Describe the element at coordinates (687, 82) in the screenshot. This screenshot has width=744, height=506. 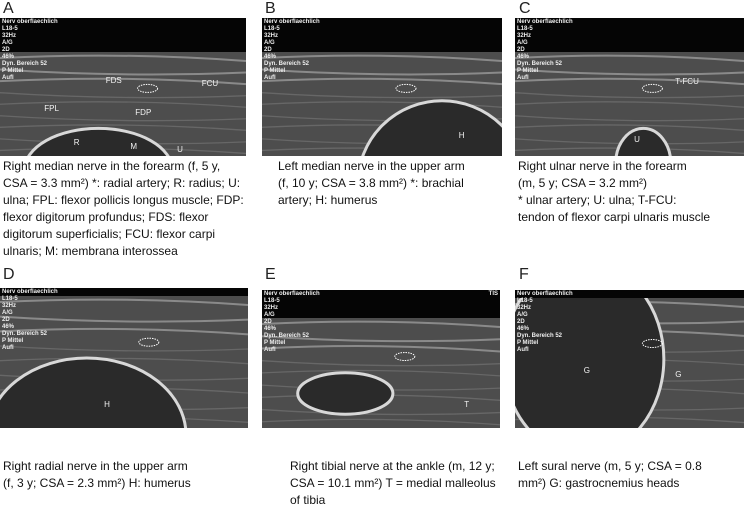
I see `image-annotation: T-FCU` at that location.